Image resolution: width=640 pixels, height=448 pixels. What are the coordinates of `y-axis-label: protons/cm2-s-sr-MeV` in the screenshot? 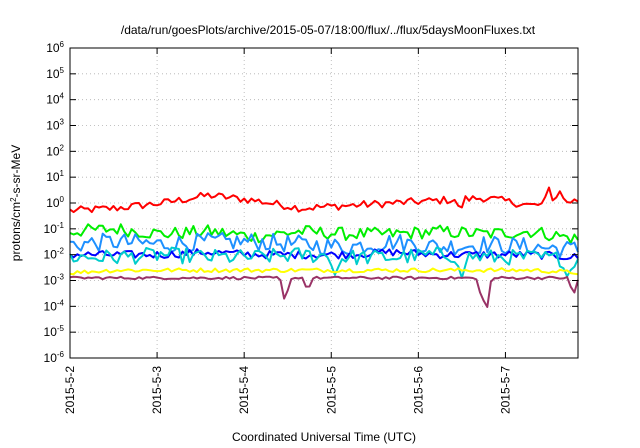 It's located at (16, 203).